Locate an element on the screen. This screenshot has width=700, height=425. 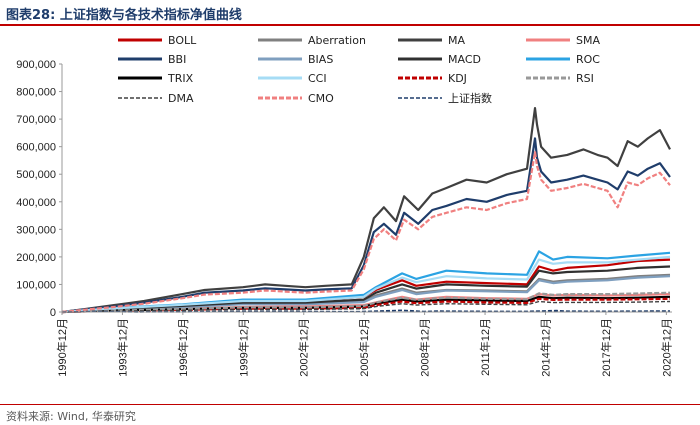
footer-rule is located at coordinates (350, 404).